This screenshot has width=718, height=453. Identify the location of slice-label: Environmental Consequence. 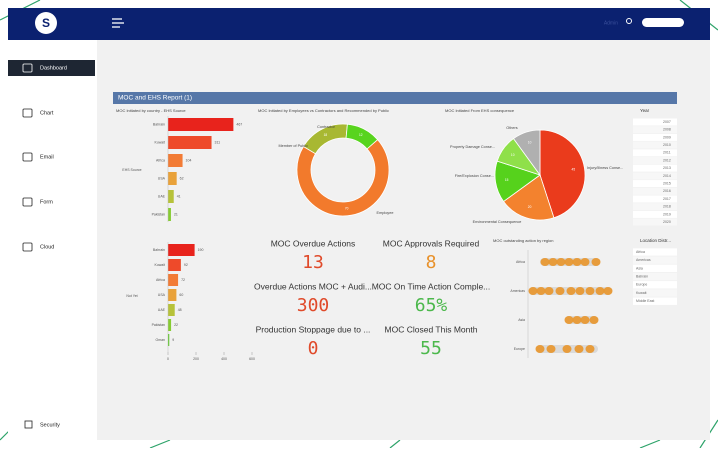
(497, 222).